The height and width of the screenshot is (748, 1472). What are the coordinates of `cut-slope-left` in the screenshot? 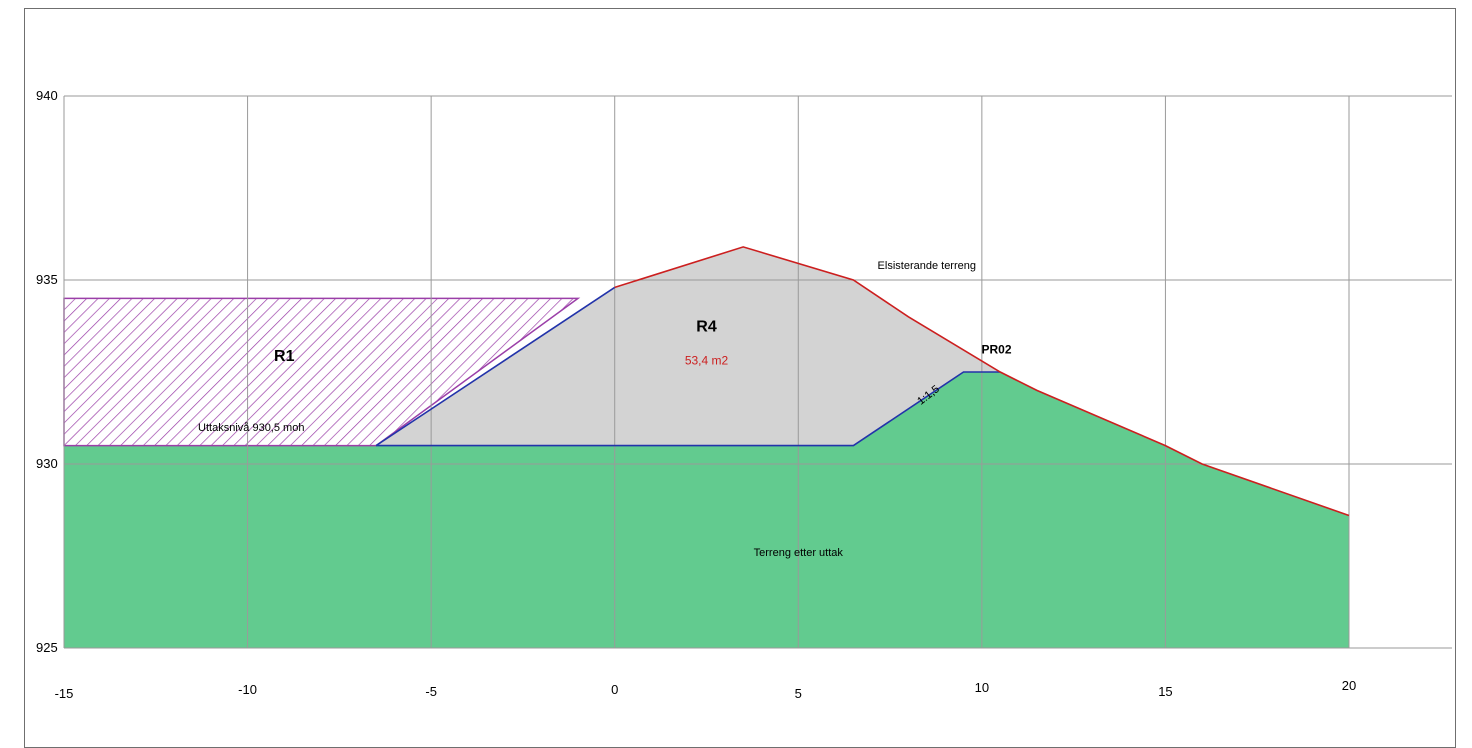 It's located at (495, 366).